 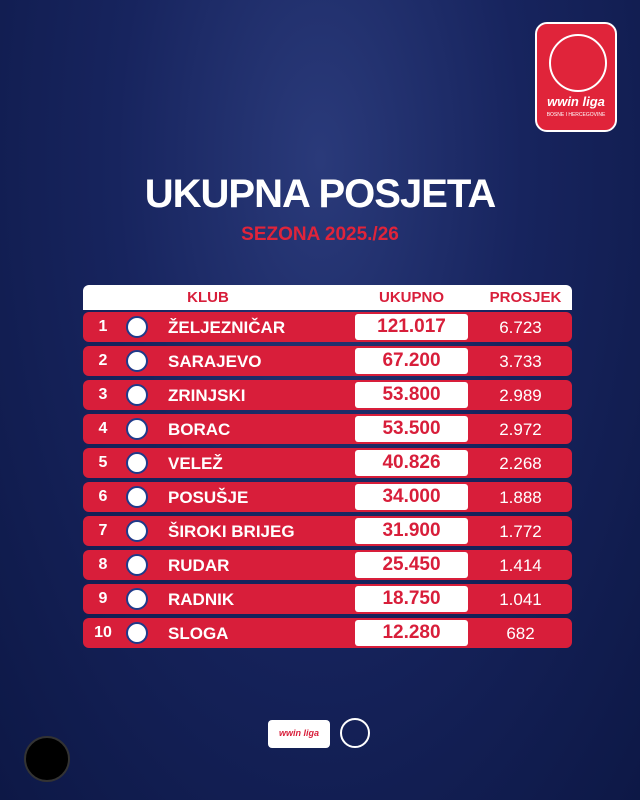 What do you see at coordinates (320, 194) in the screenshot?
I see `title: UKUPNA POSJETA` at bounding box center [320, 194].